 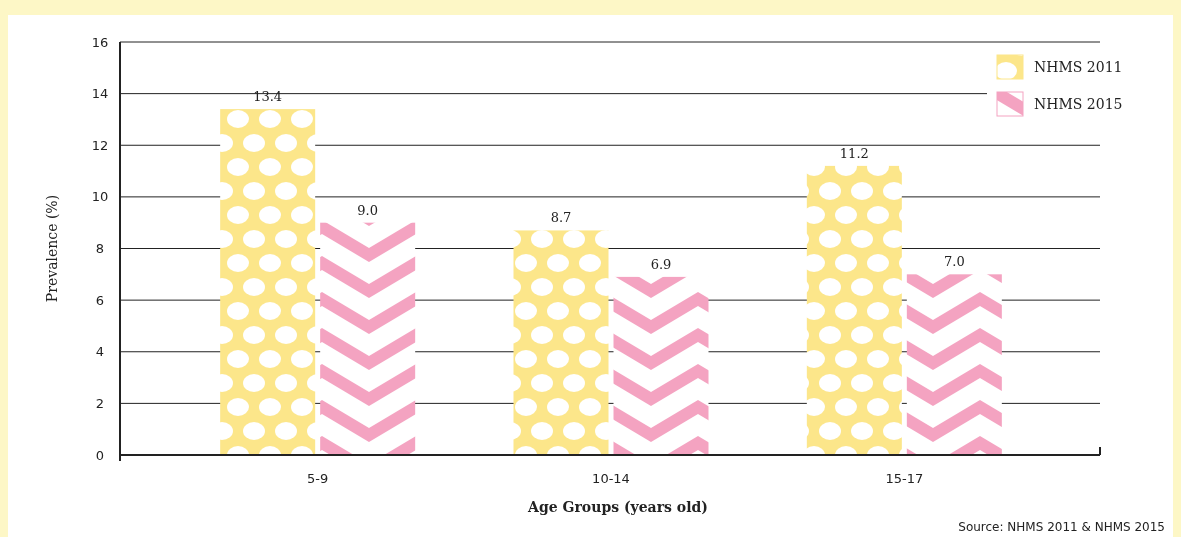 I want to click on legend-label: NHMS 2015, so click(x=1078, y=103).